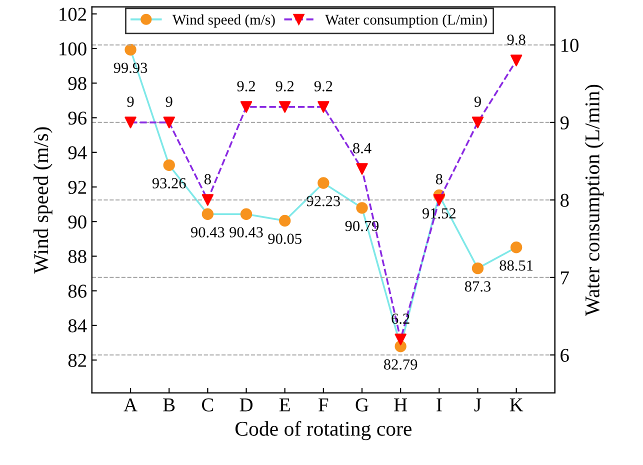 The height and width of the screenshot is (465, 643). I want to click on data-label: 93.26, so click(169, 183).